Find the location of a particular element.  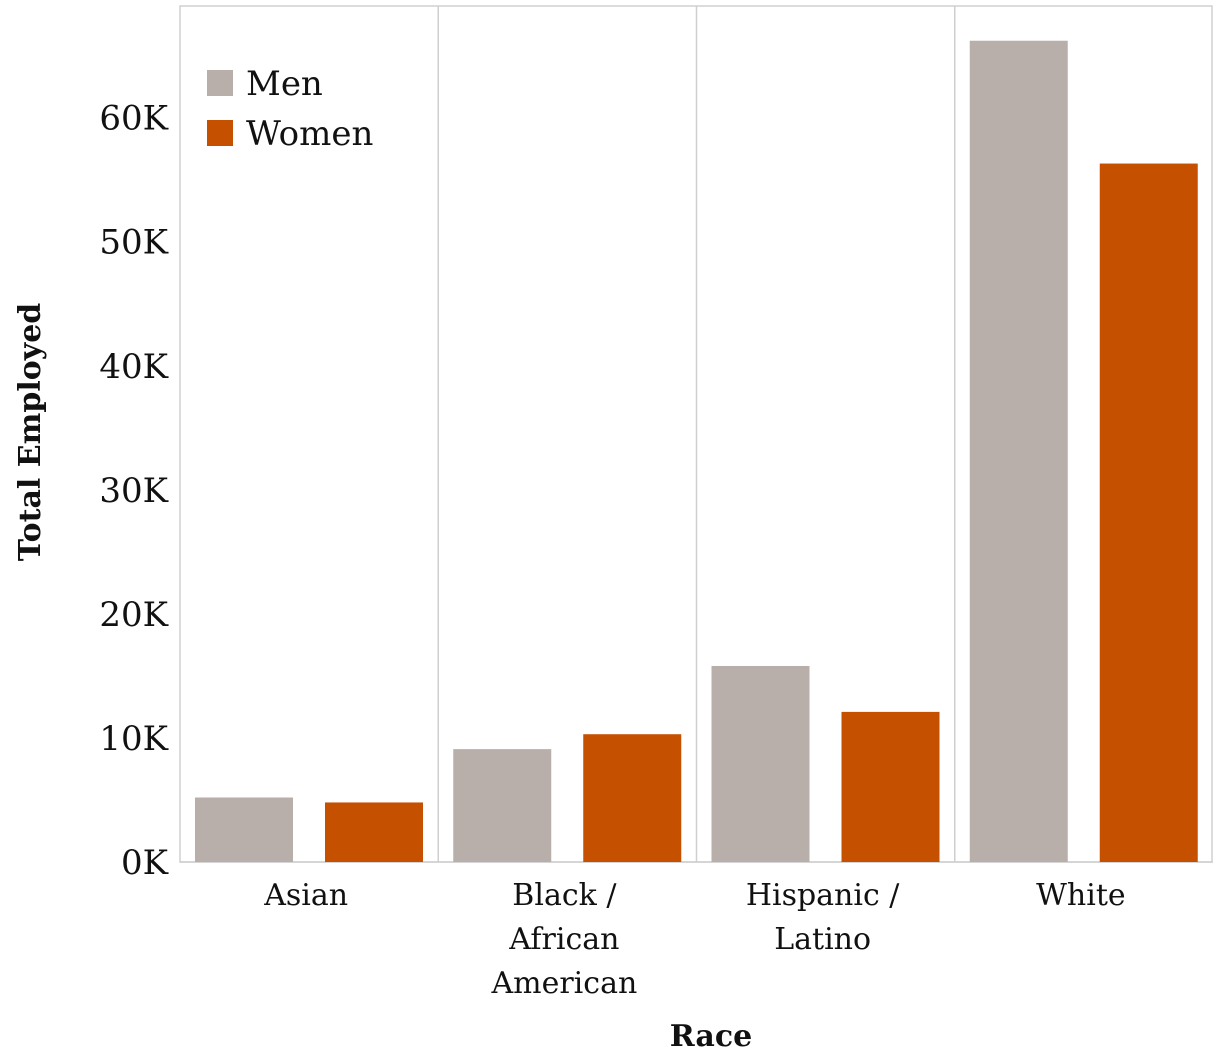

y-tick-label: 50K is located at coordinates (133, 243).